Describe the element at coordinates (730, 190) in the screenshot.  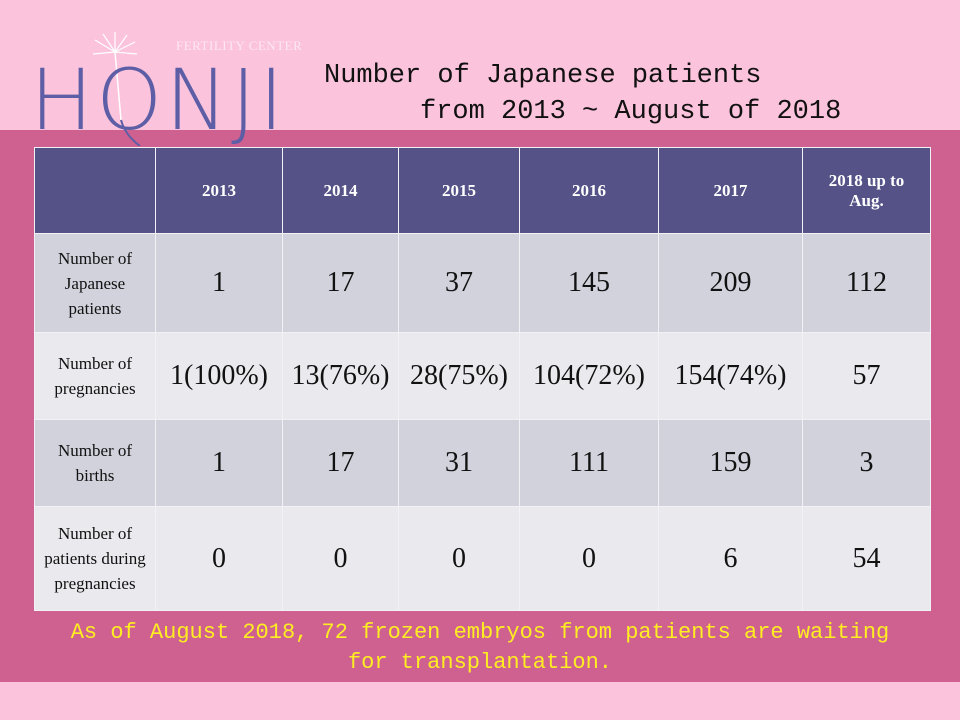
I see `header-cell: 2017` at that location.